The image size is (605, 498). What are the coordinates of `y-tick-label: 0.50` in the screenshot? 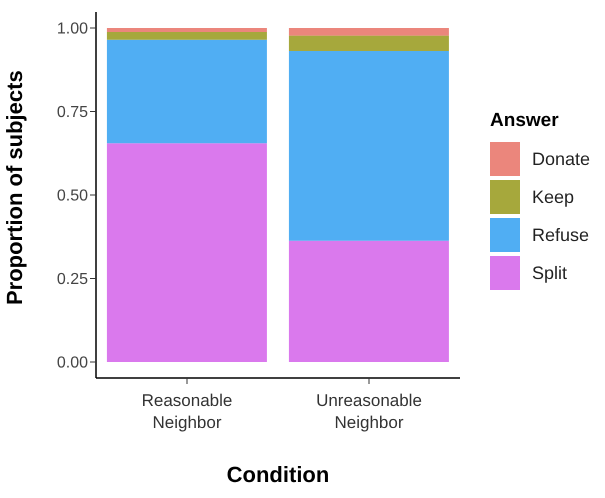 It's located at (72, 196).